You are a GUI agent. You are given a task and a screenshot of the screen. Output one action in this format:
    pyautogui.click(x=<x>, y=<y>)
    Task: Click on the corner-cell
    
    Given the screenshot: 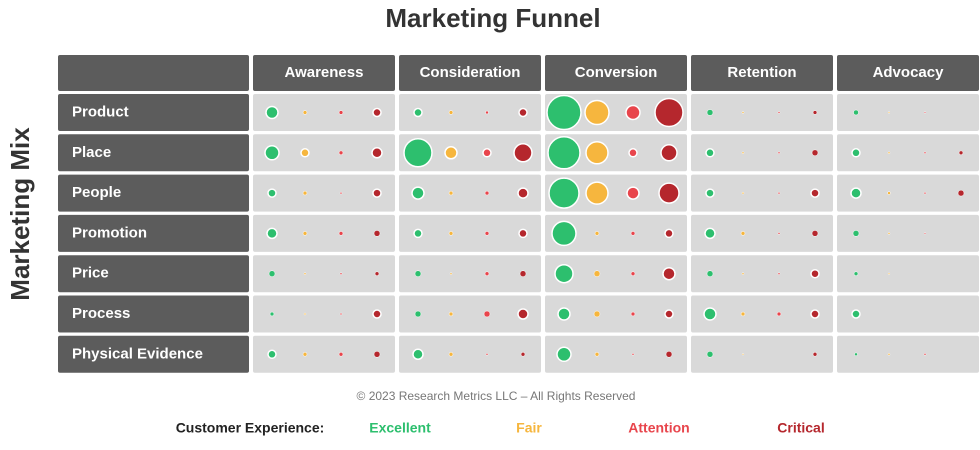 What is the action you would take?
    pyautogui.click(x=153, y=73)
    